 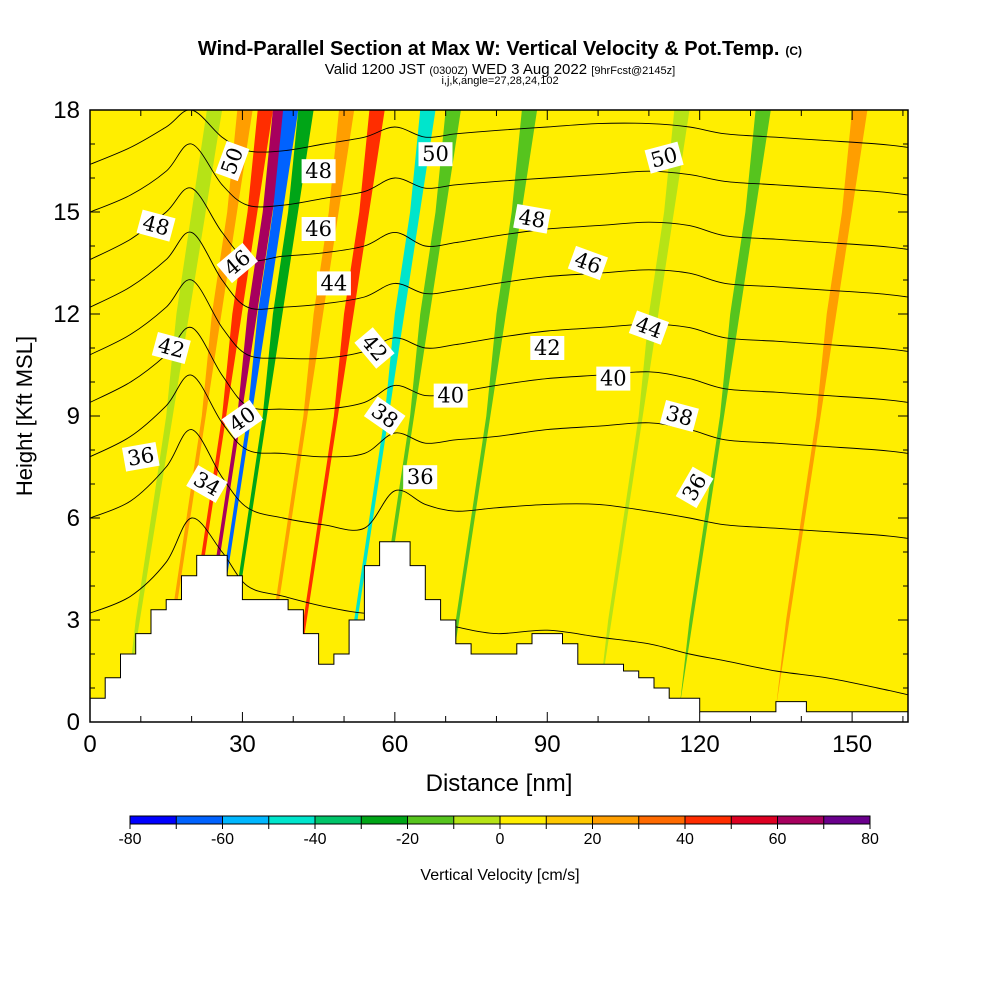 I want to click on contour-label-text: 50, so click(x=435, y=154).